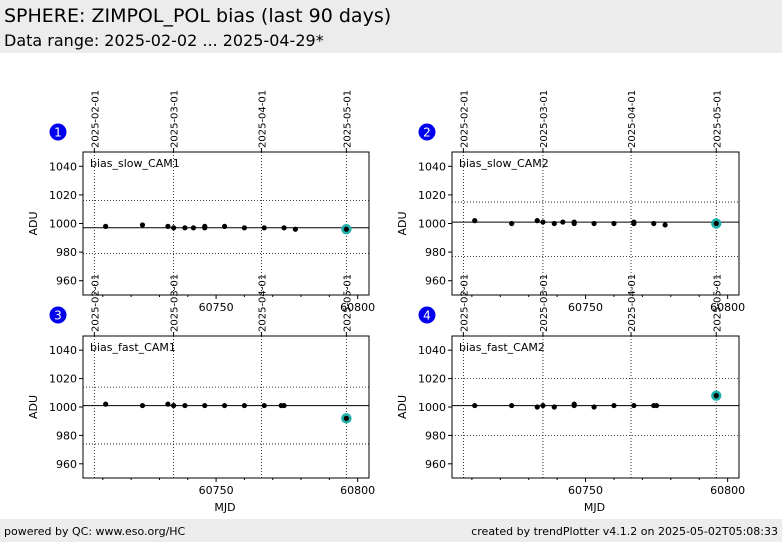 This screenshot has height=542, width=782. Describe the element at coordinates (95, 119) in the screenshot. I see `panel-1-date-tick-label: 2025-02-01` at that location.